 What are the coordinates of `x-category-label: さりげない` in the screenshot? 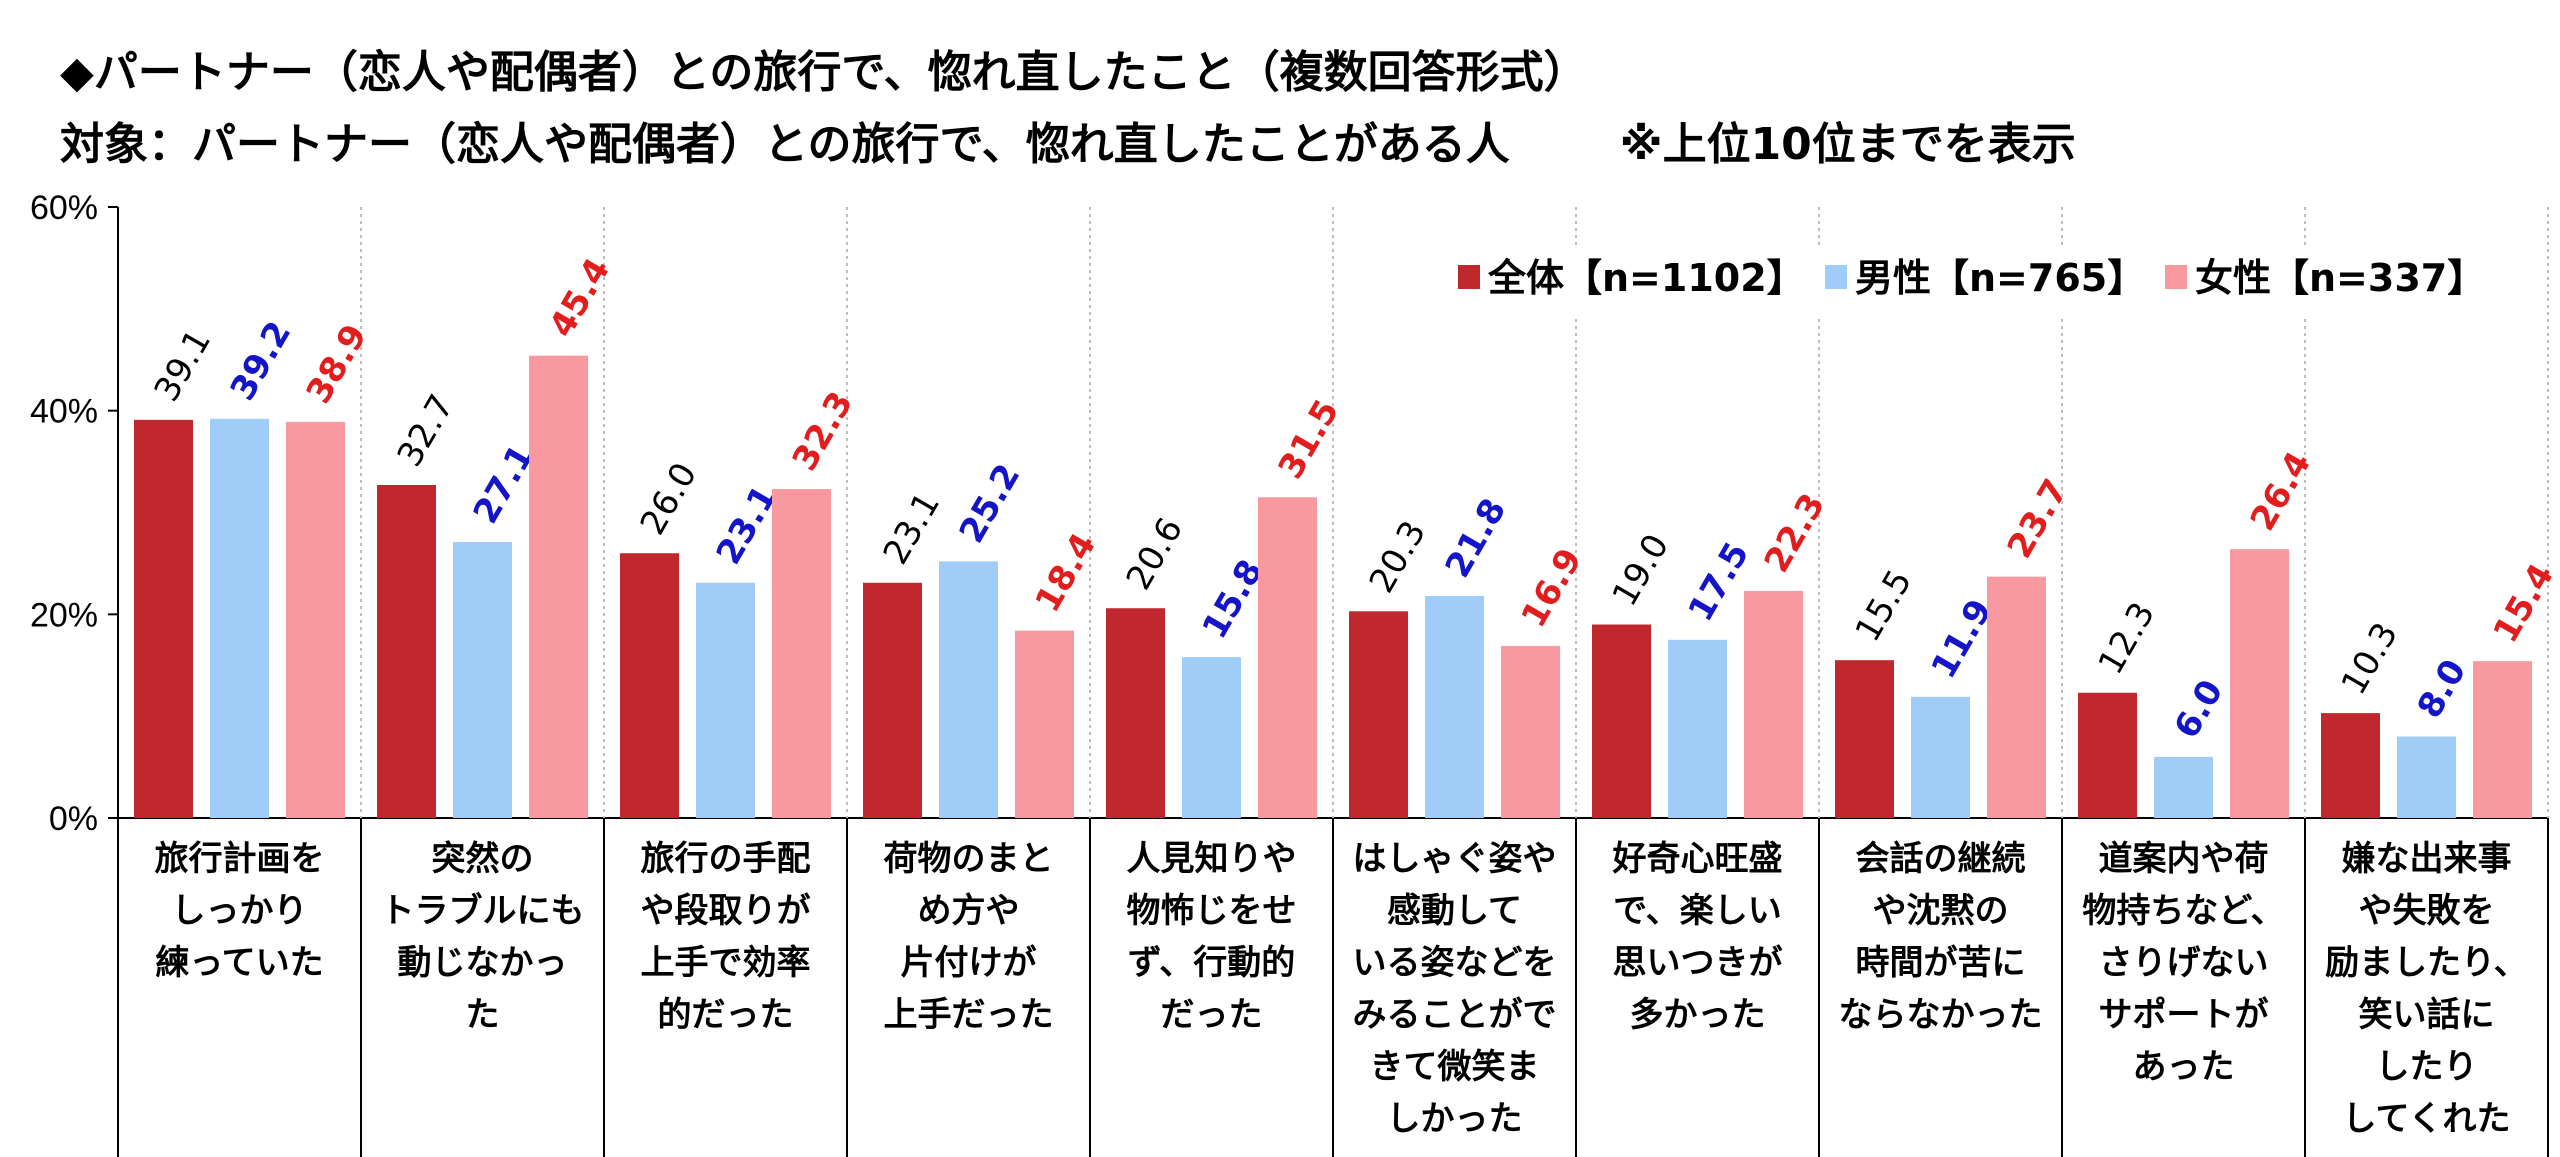 It's located at (2184, 963).